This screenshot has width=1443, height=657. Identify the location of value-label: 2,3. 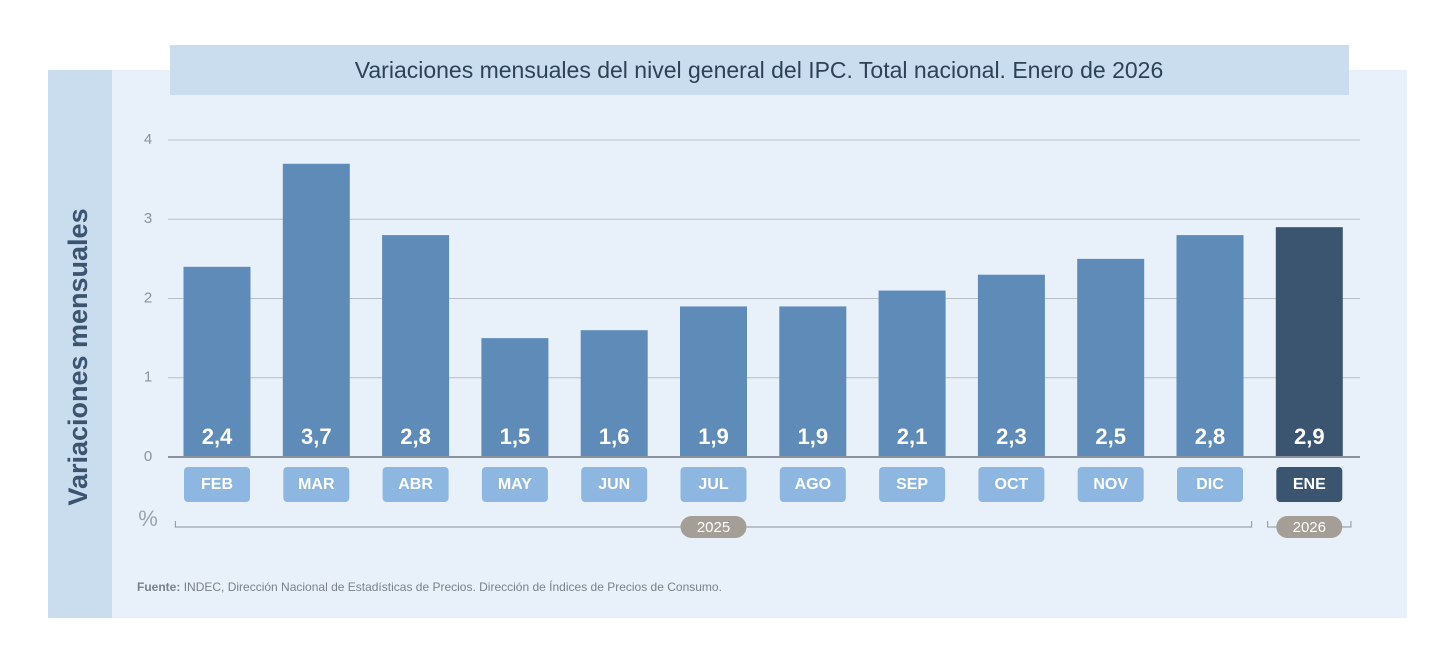
(1011, 436).